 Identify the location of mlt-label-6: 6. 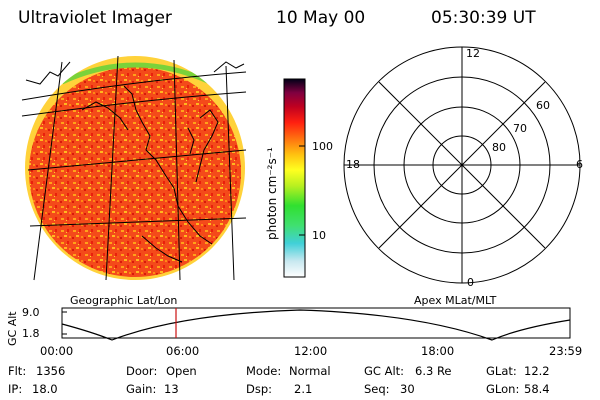
(579, 164).